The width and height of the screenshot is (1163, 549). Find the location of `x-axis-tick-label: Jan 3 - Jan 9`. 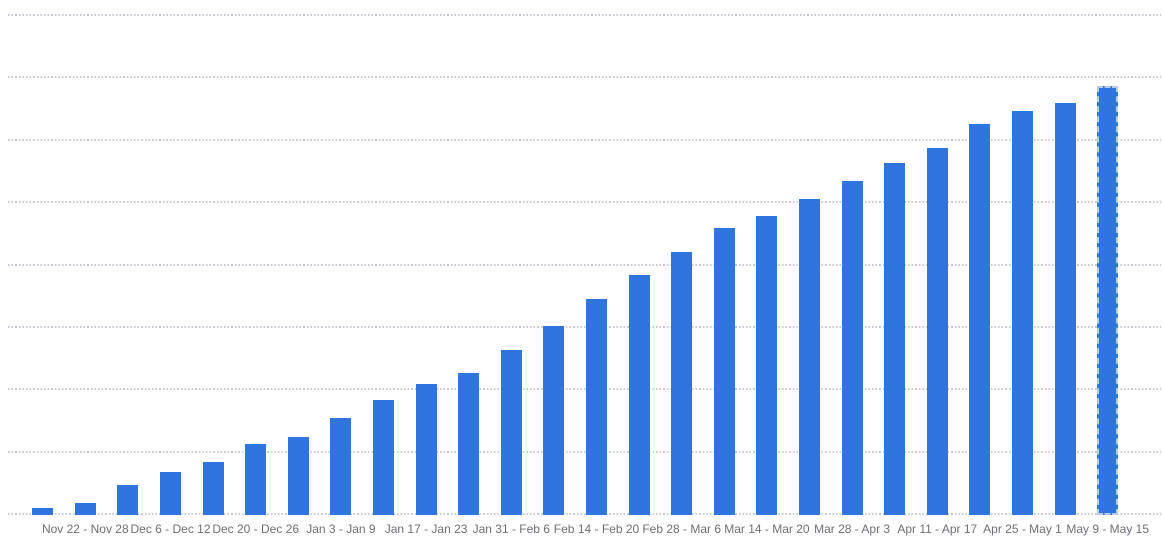

x-axis-tick-label: Jan 3 - Jan 9 is located at coordinates (341, 529).